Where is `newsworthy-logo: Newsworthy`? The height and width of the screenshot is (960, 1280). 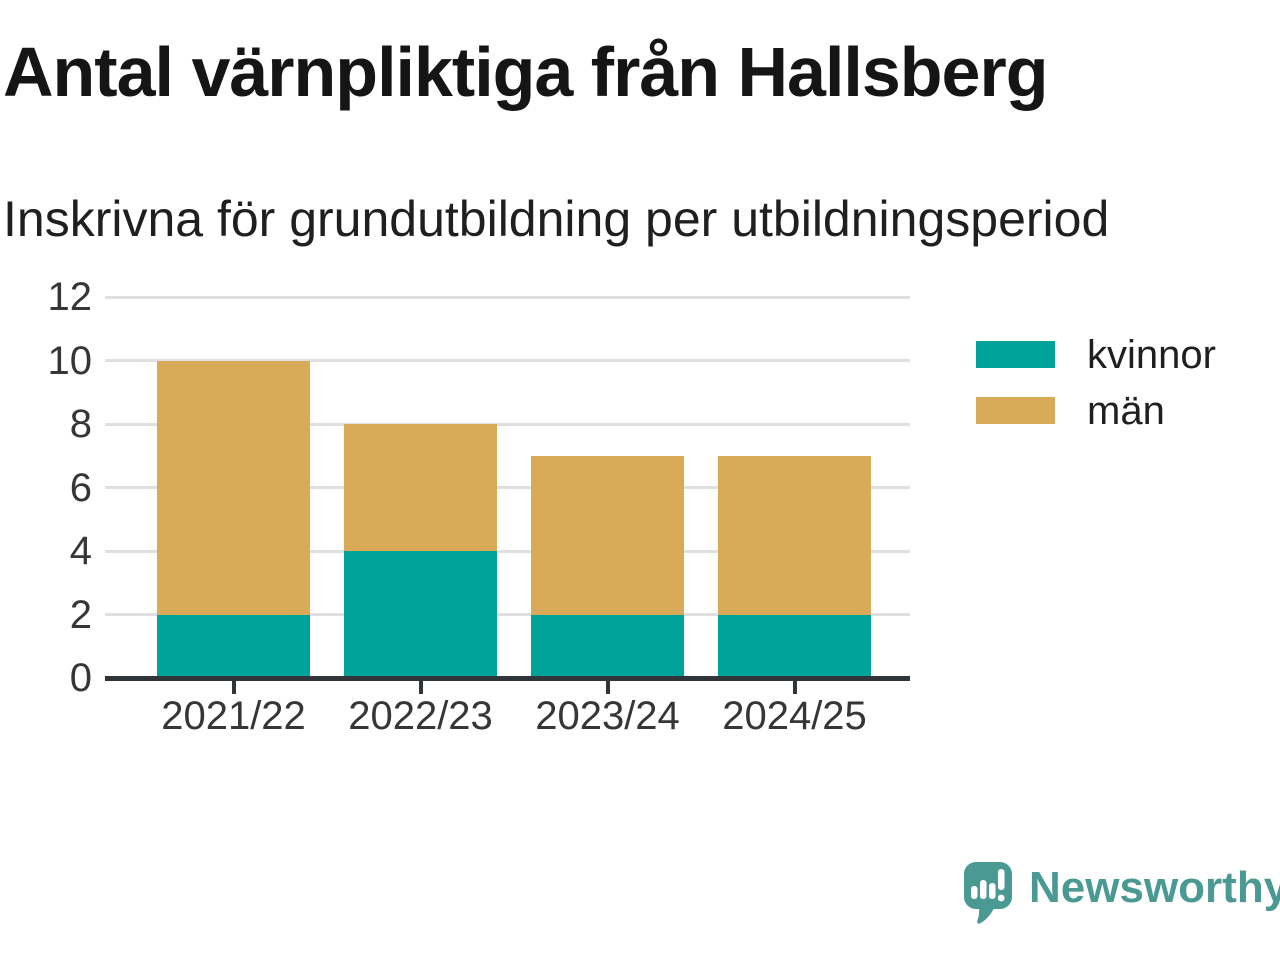
newsworthy-logo: Newsworthy is located at coordinates (1122, 895).